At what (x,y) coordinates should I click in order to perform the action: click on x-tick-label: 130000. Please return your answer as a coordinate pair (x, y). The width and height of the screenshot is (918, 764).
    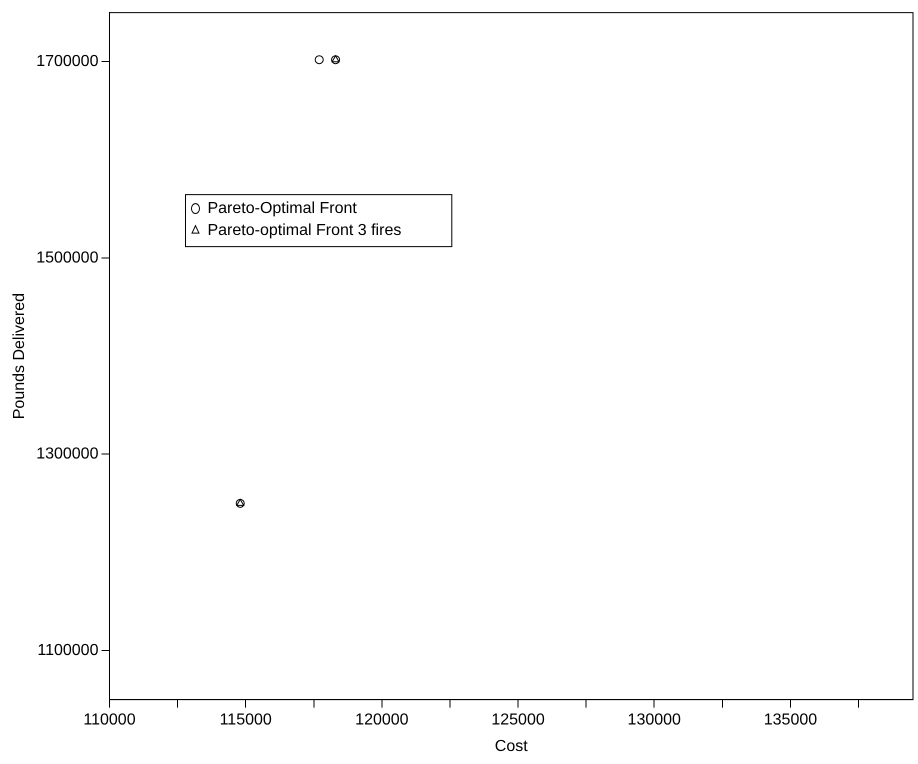
    Looking at the image, I should click on (655, 720).